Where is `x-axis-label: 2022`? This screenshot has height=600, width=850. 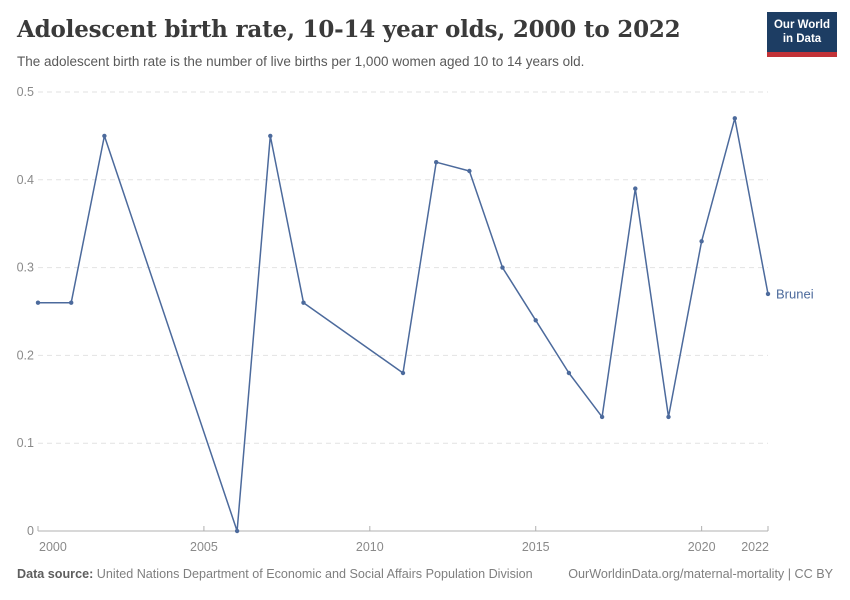 x-axis-label: 2022 is located at coordinates (755, 547).